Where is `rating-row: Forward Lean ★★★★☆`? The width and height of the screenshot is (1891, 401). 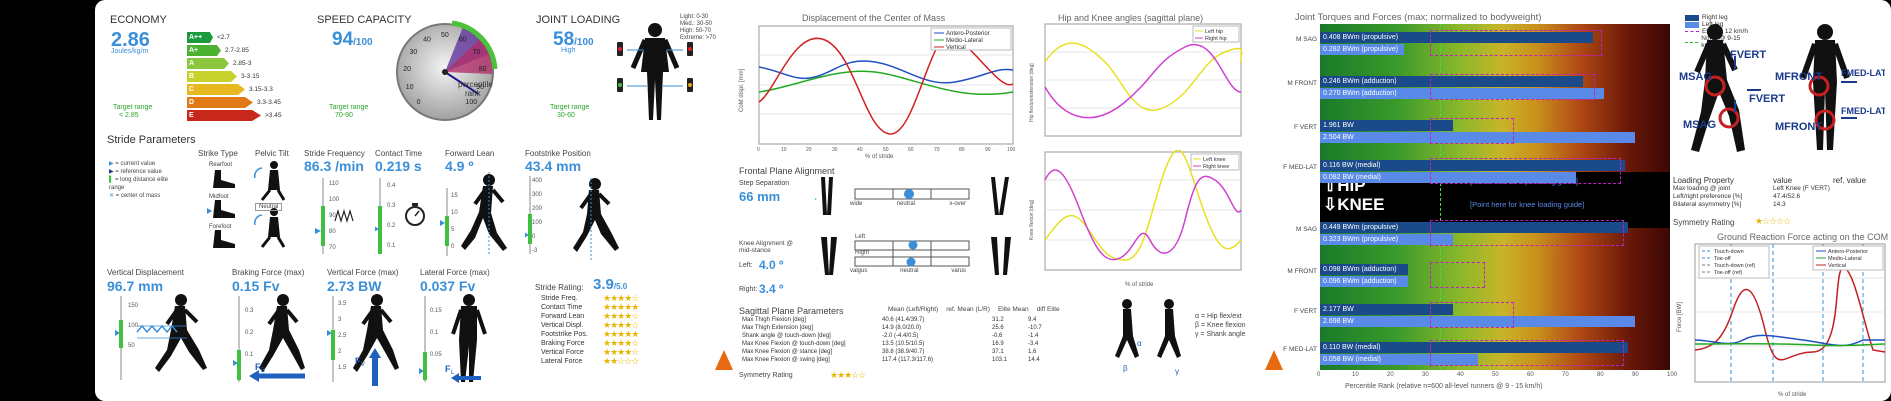
rating-row: Forward Lean ★★★★☆ is located at coordinates (590, 316).